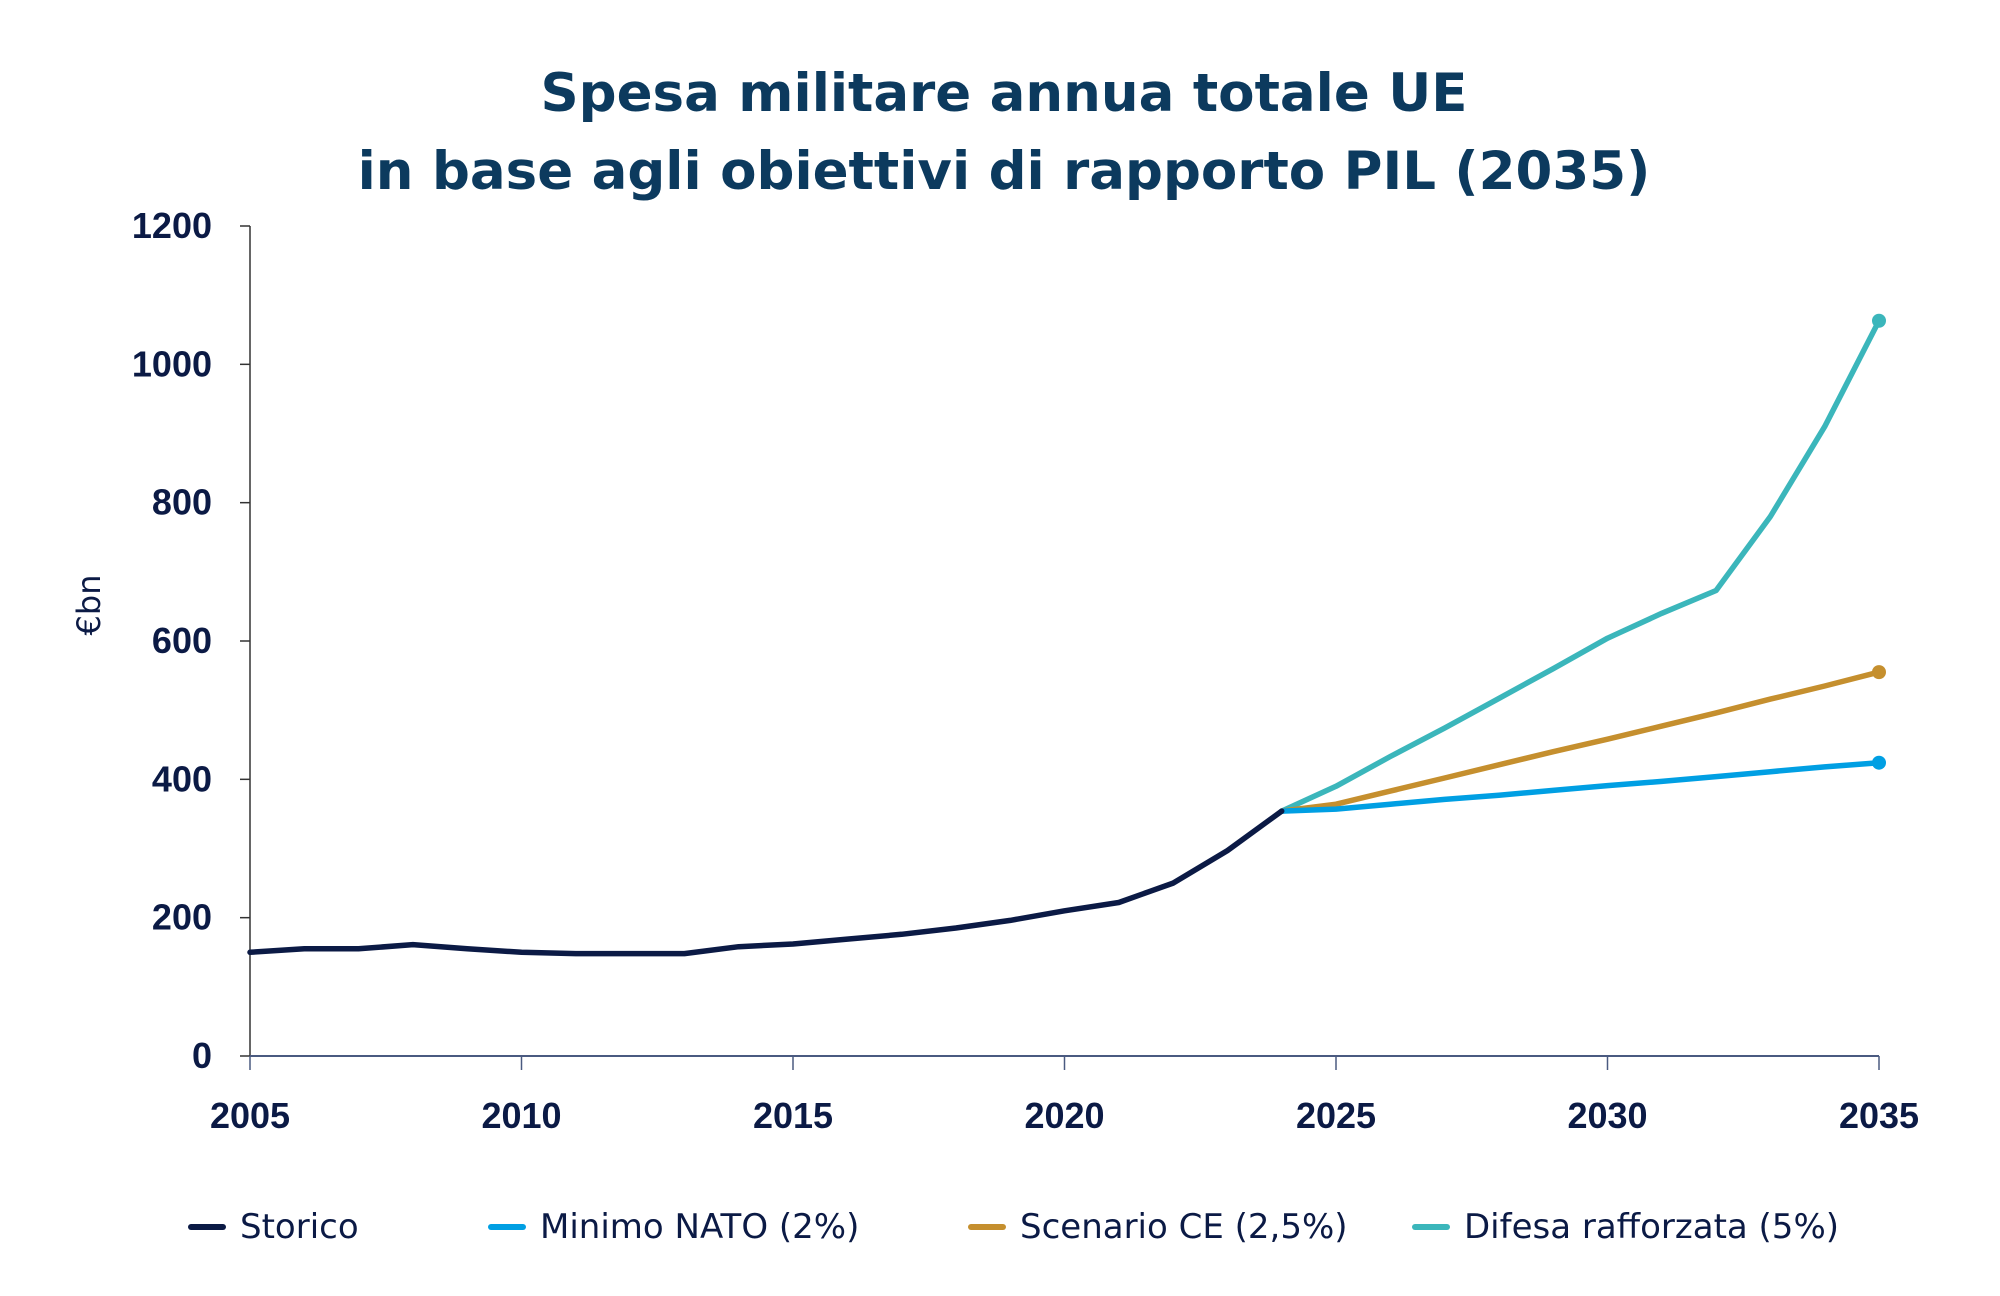 This screenshot has width=2000, height=1296. What do you see at coordinates (89, 605) in the screenshot?
I see `y-axis-label: €bn` at bounding box center [89, 605].